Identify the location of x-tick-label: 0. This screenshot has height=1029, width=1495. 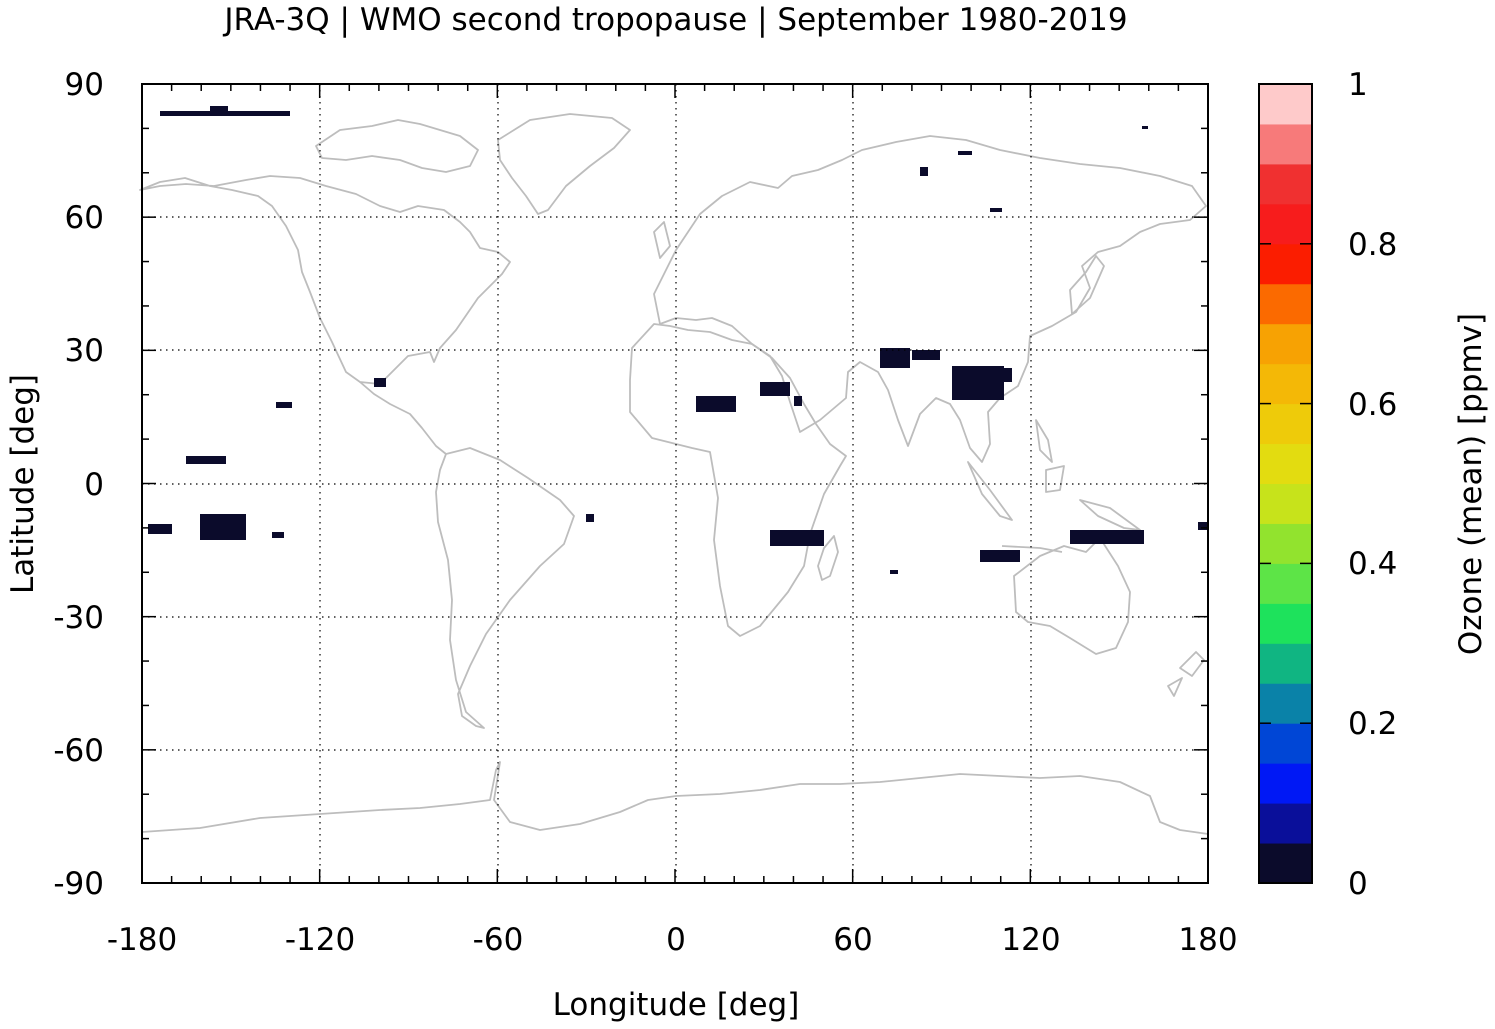
(676, 940).